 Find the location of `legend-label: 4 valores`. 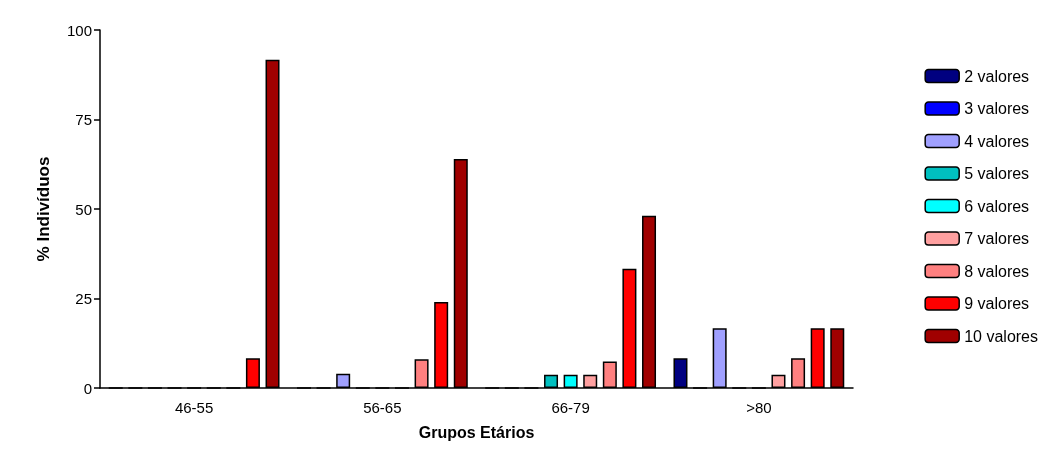

legend-label: 4 valores is located at coordinates (997, 141).